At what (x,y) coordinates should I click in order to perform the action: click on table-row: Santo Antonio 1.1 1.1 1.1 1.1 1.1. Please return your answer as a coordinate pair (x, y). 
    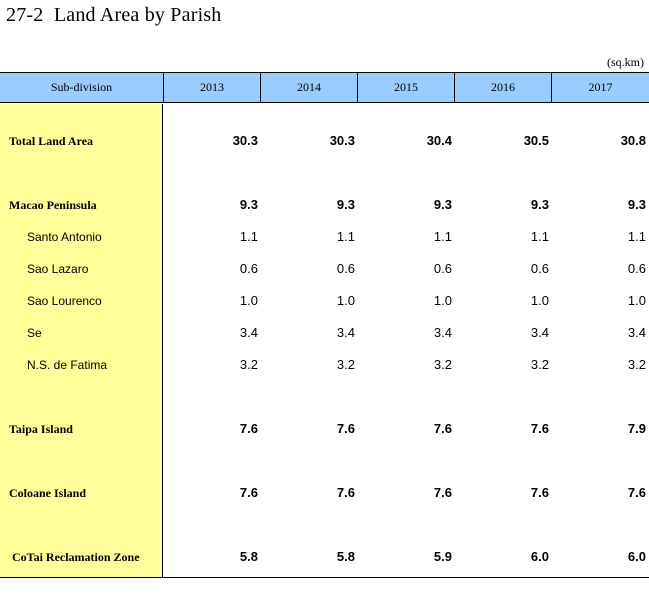
    Looking at the image, I should click on (324, 237).